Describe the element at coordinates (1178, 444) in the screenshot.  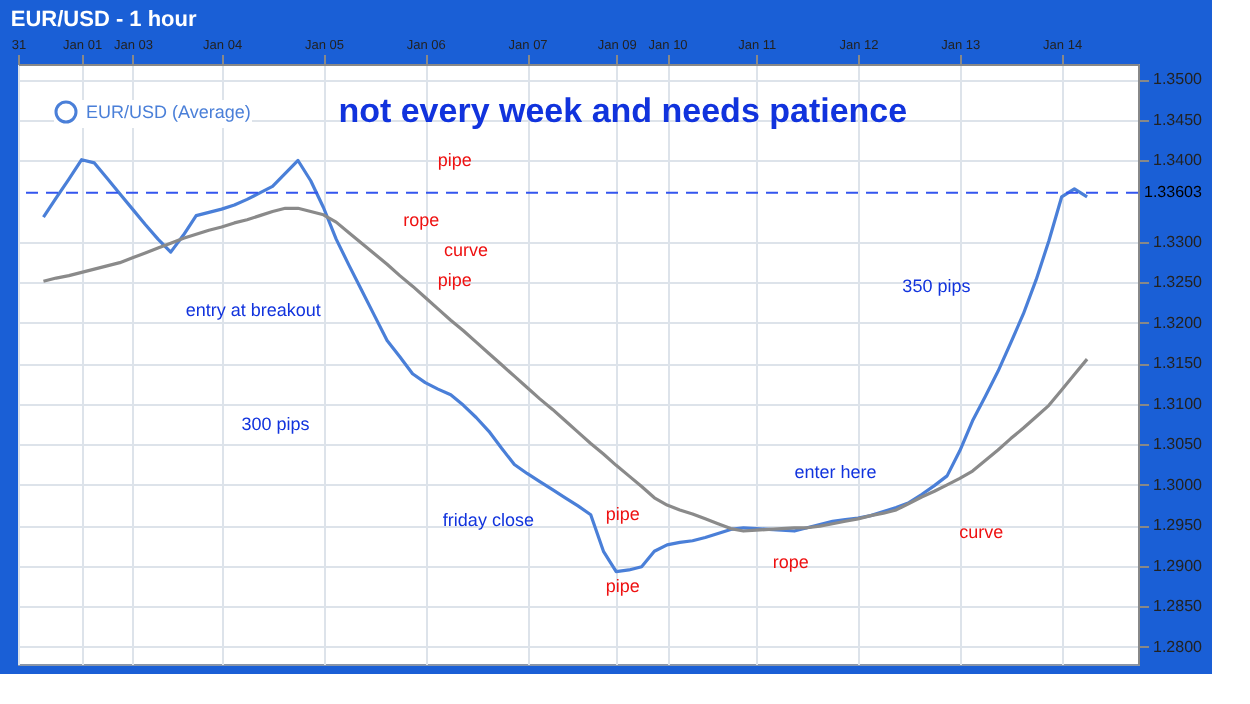
I see `y-tick-label: 1.3050` at that location.